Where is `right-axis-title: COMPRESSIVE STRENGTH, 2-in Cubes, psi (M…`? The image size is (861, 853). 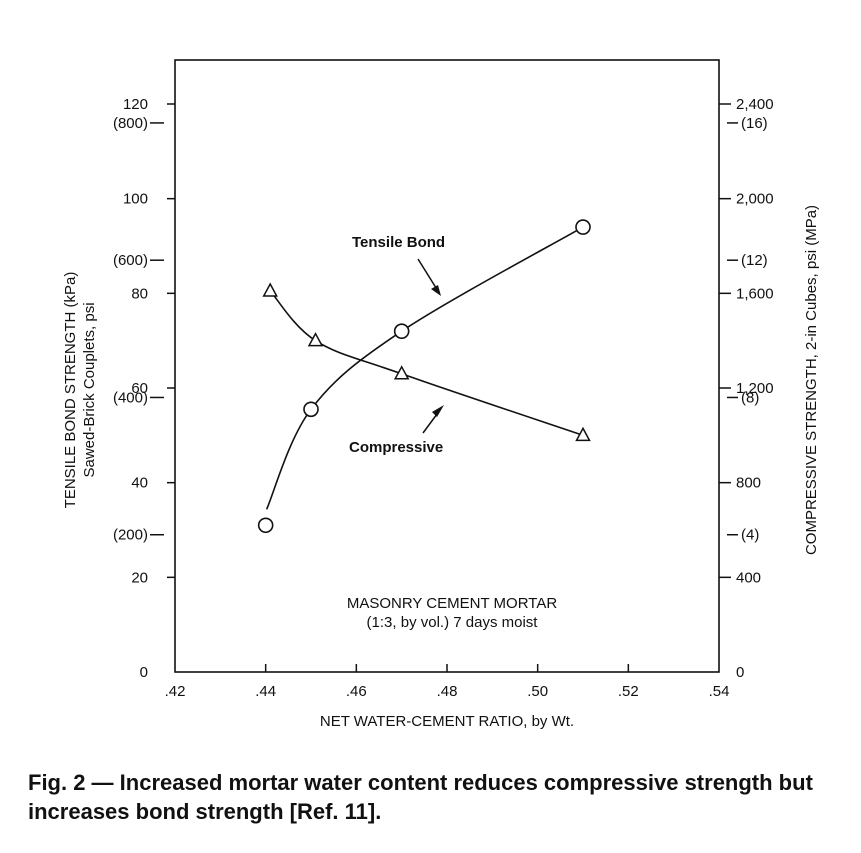 right-axis-title: COMPRESSIVE STRENGTH, 2-in Cubes, psi (M… is located at coordinates (811, 380).